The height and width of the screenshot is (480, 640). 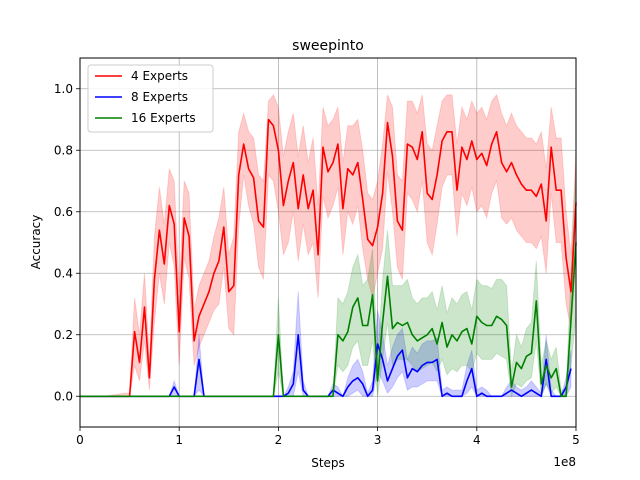 I want to click on y-tick-label: 0.2, so click(x=63, y=335).